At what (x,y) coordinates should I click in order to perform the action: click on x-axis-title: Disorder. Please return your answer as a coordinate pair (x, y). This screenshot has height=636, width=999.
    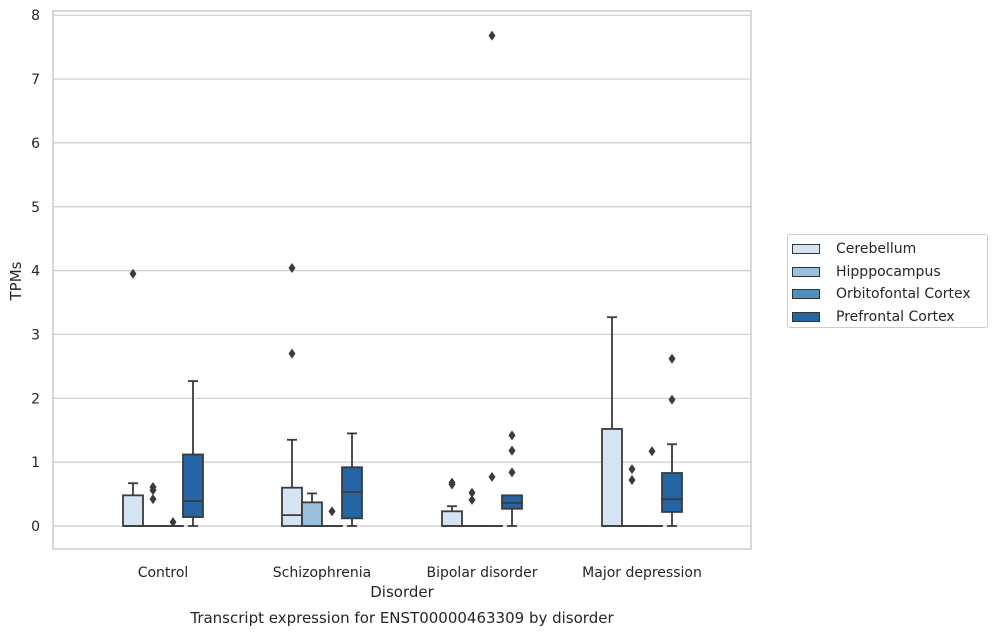
    Looking at the image, I should click on (402, 592).